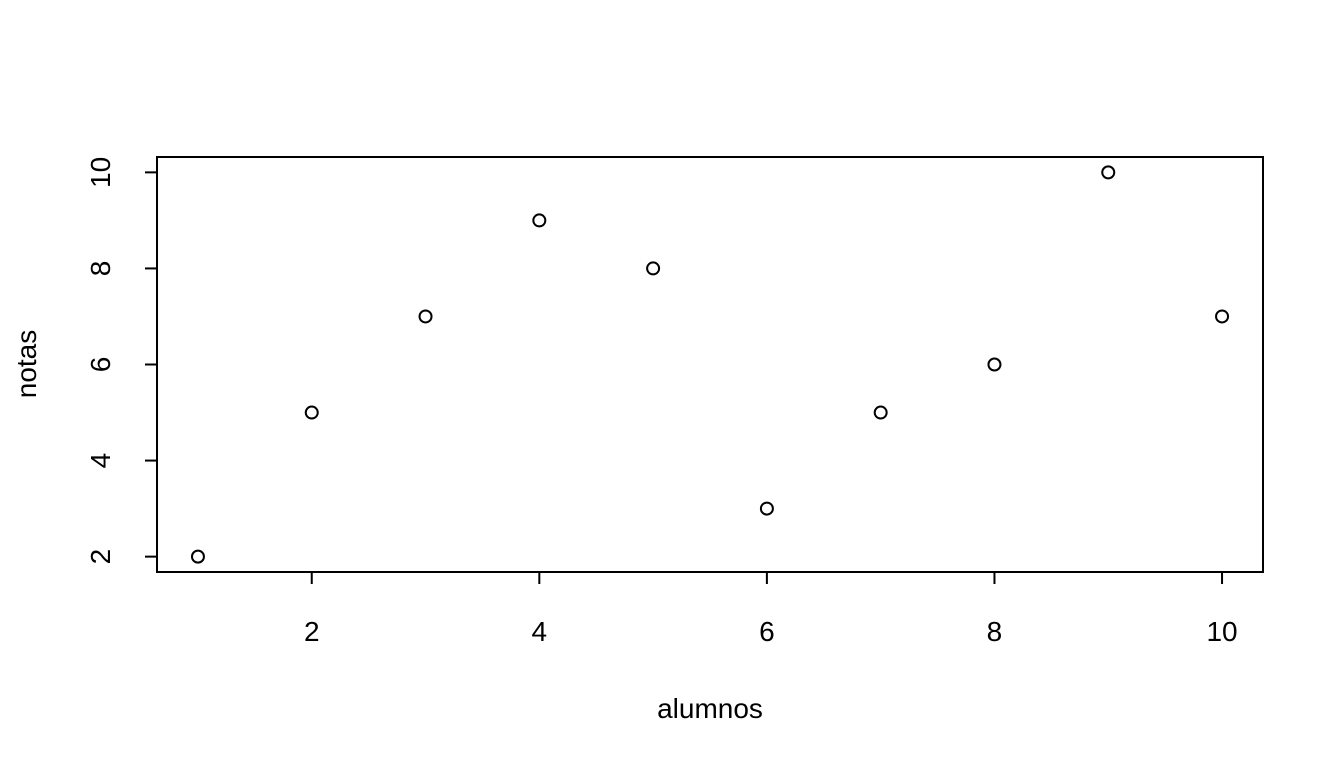  I want to click on y-tick-label: 2, so click(100, 557).